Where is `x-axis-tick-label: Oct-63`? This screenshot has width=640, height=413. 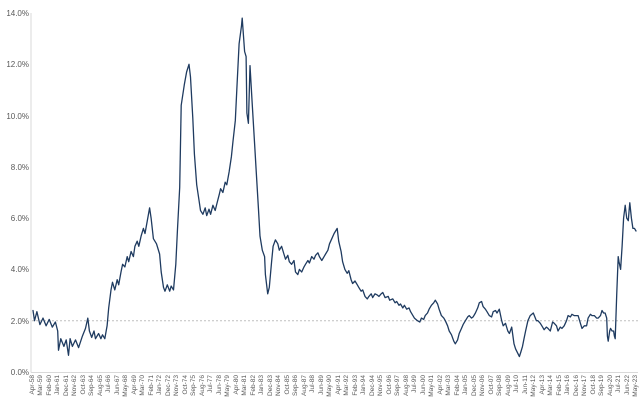
x-axis-tick-label: Oct-63 is located at coordinates (83, 385).